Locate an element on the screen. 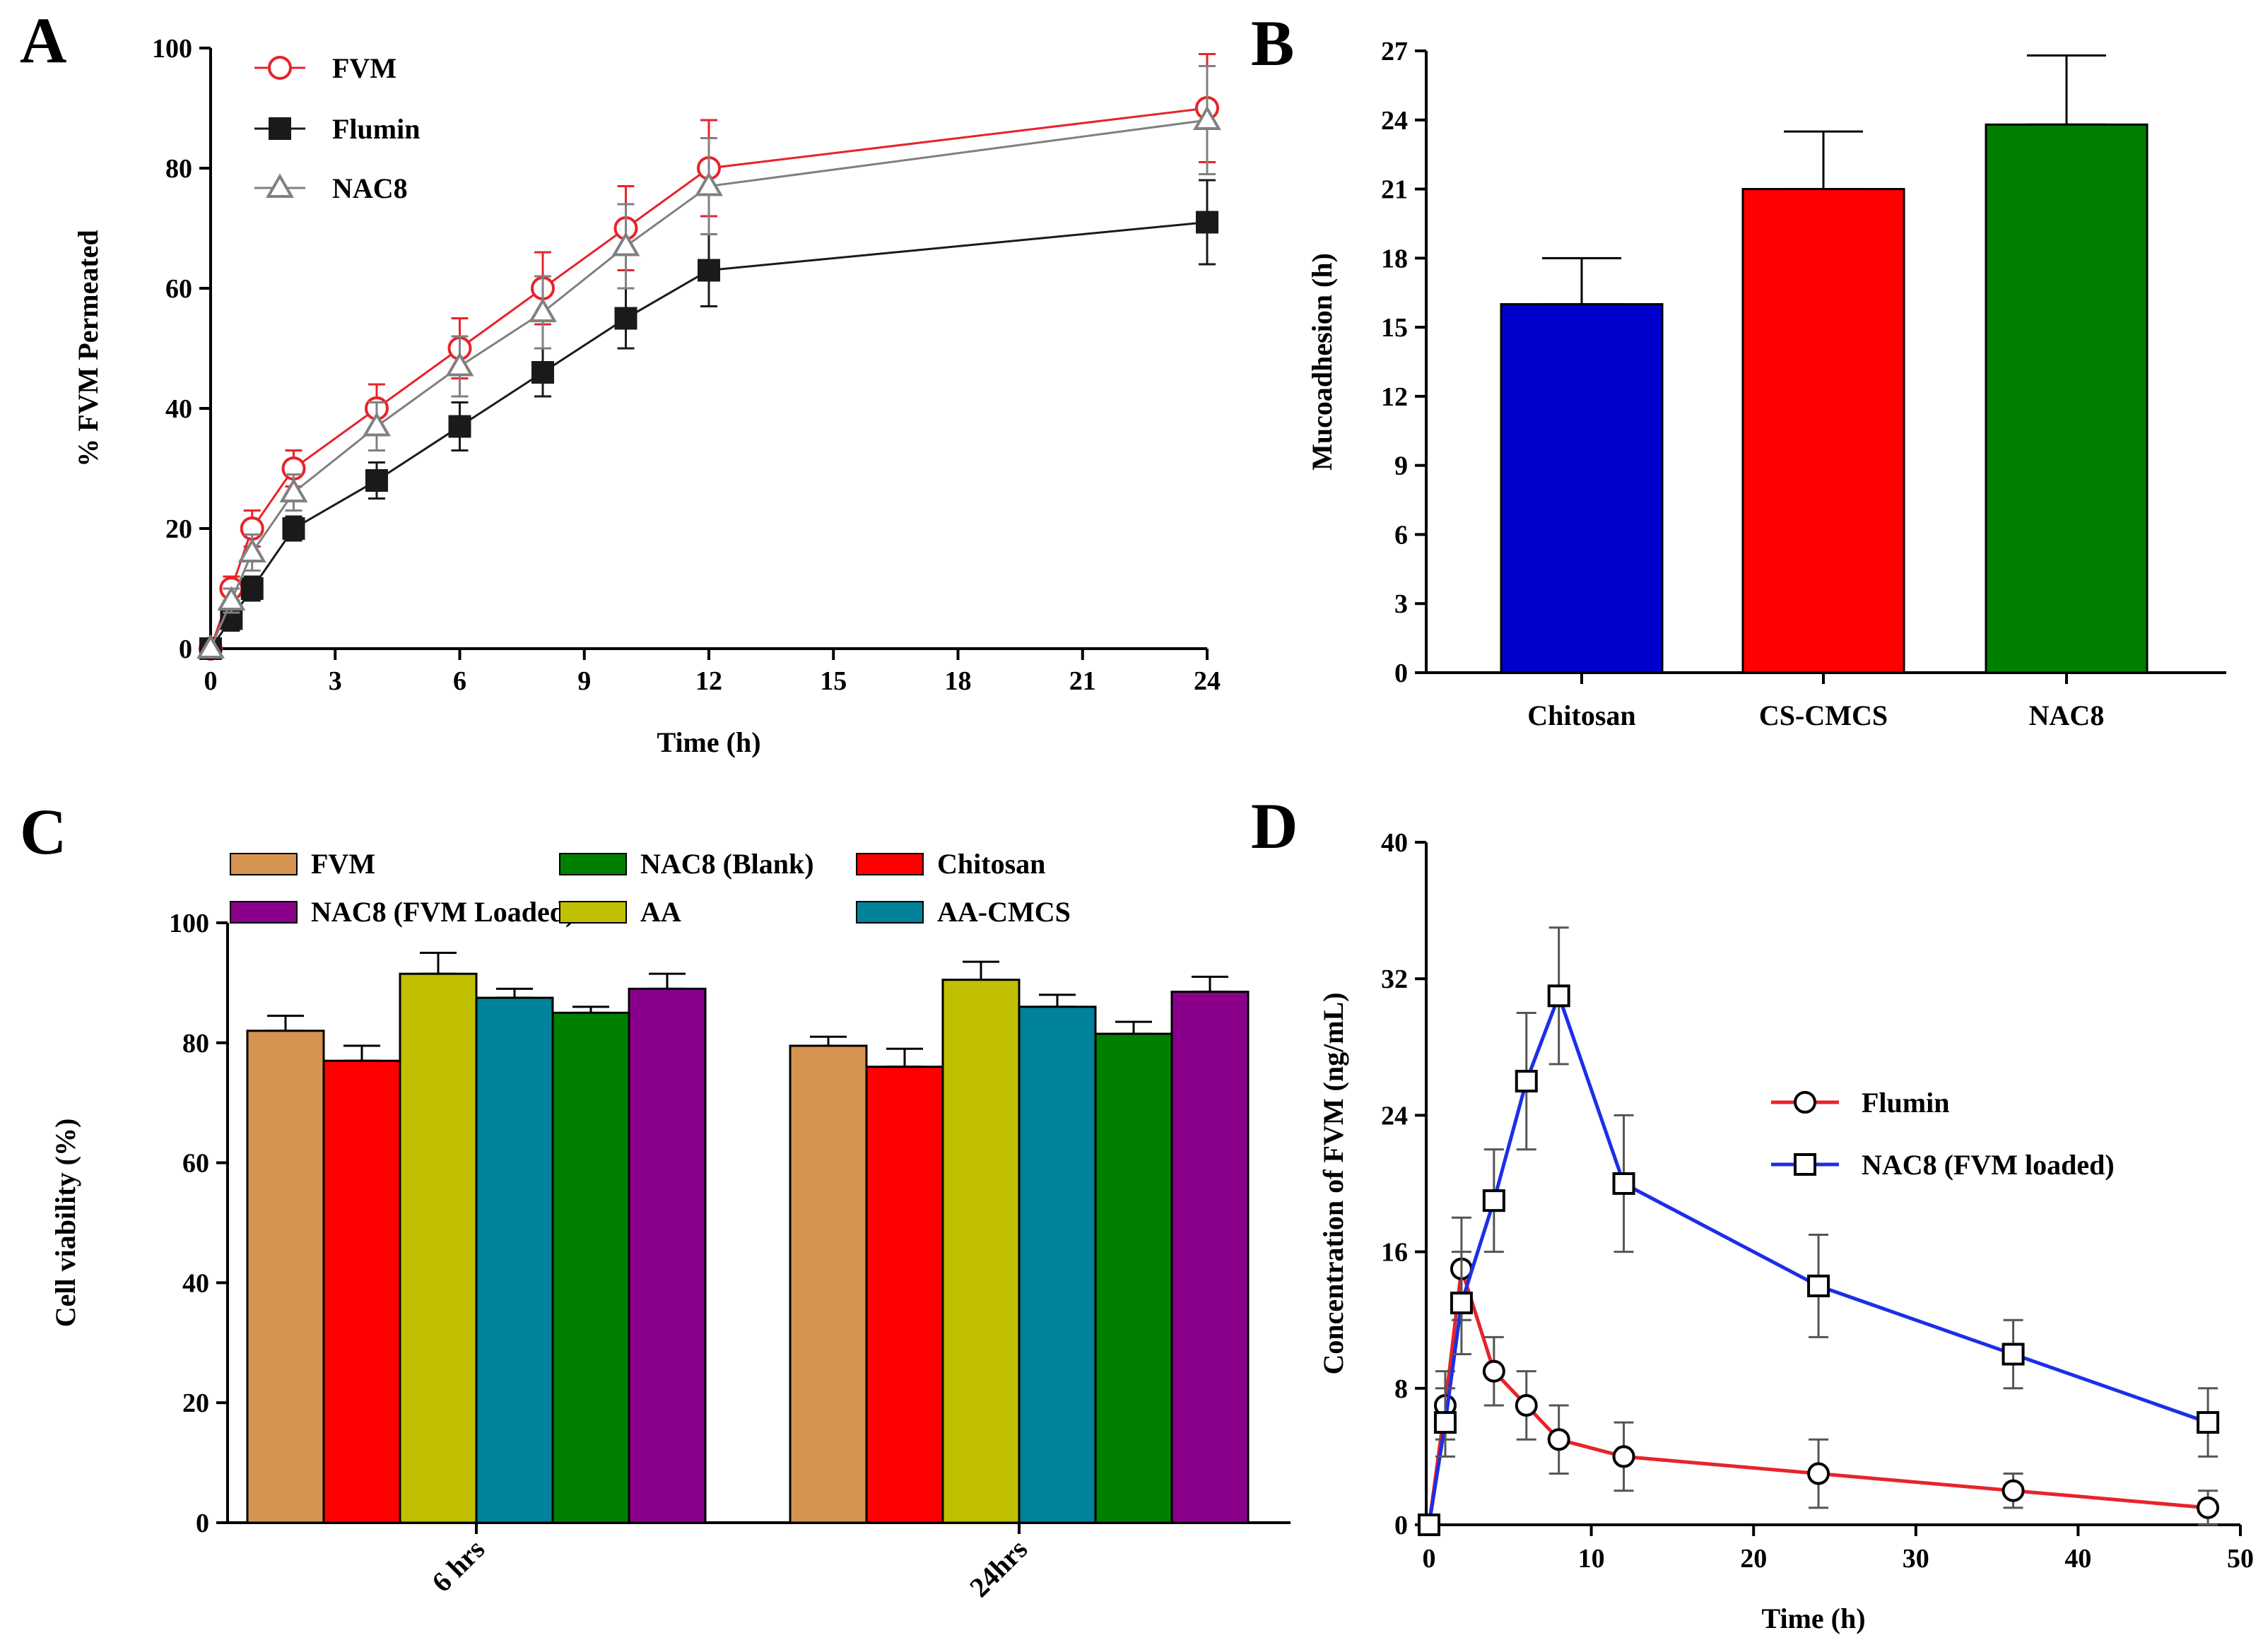  x-tick-label: 40 is located at coordinates (2077, 1559).